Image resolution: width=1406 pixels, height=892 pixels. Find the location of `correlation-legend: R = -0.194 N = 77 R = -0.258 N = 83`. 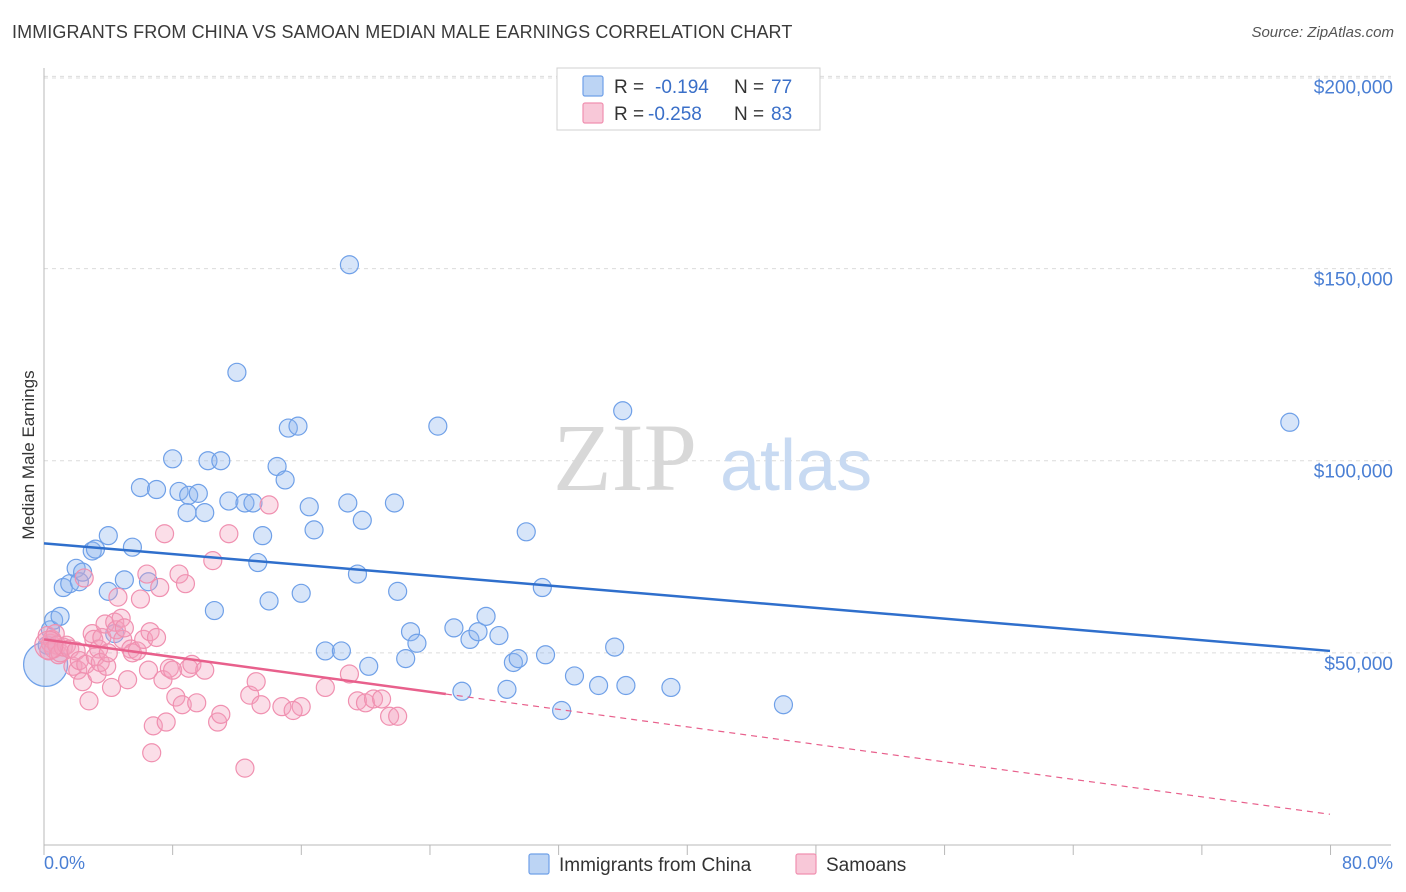

correlation-legend: R = -0.194 N = 77 R = -0.258 N = 83 is located at coordinates (688, 99).